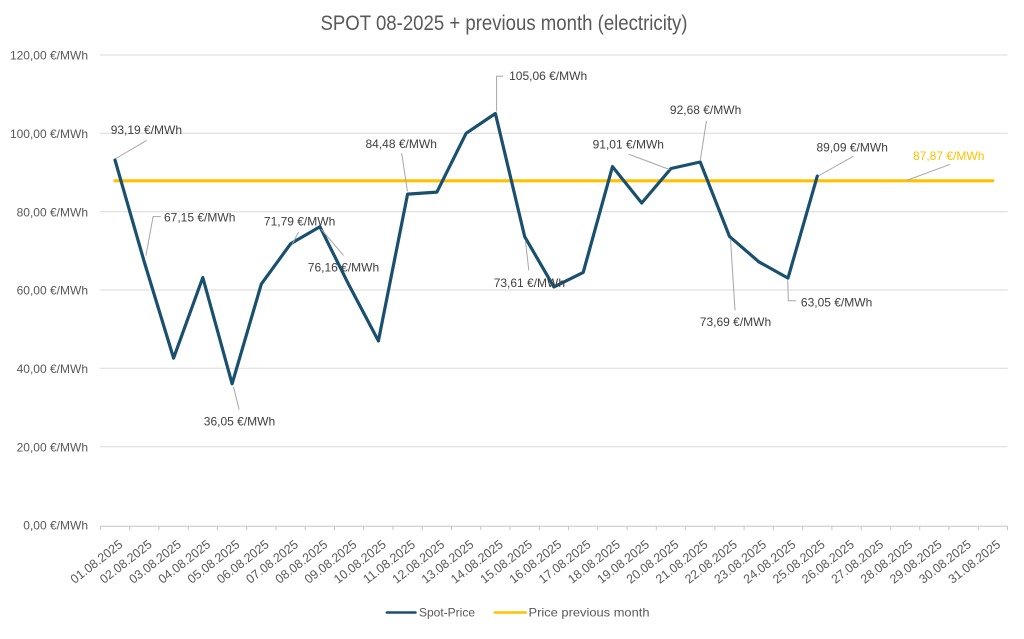  Describe the element at coordinates (199, 218) in the screenshot. I see `svg-text: 67,15 €/MWh` at that location.